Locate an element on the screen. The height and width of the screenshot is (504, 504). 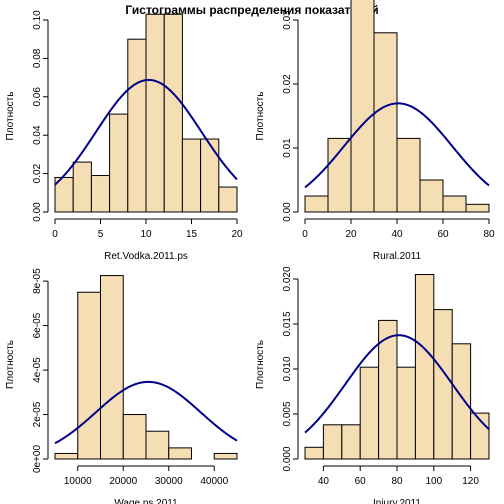
y-tick-label: 0.06 is located at coordinates (37, 97).